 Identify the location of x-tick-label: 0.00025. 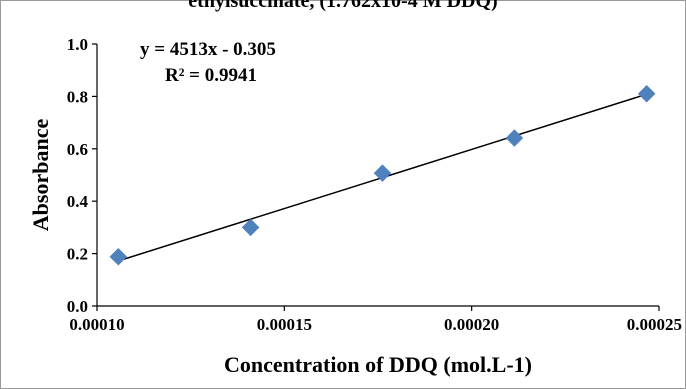
(654, 324).